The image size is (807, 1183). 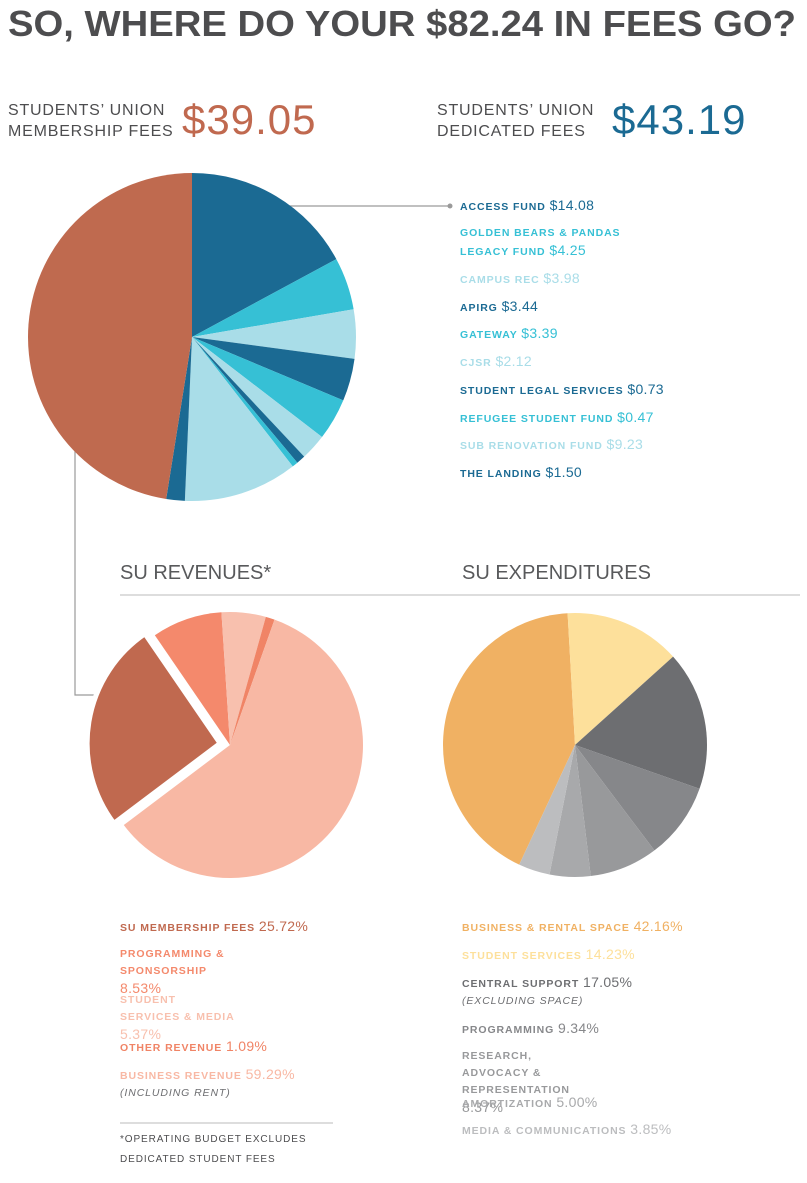 I want to click on page-title: SO, WHERE DO YOUR $82.24 IN FEES GO?, so click(x=402, y=23).